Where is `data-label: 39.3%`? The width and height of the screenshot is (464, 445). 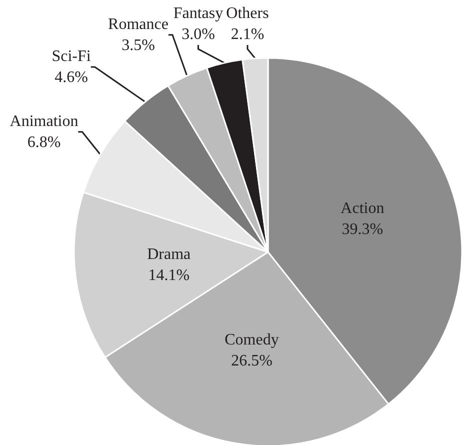 data-label: 39.3% is located at coordinates (363, 229).